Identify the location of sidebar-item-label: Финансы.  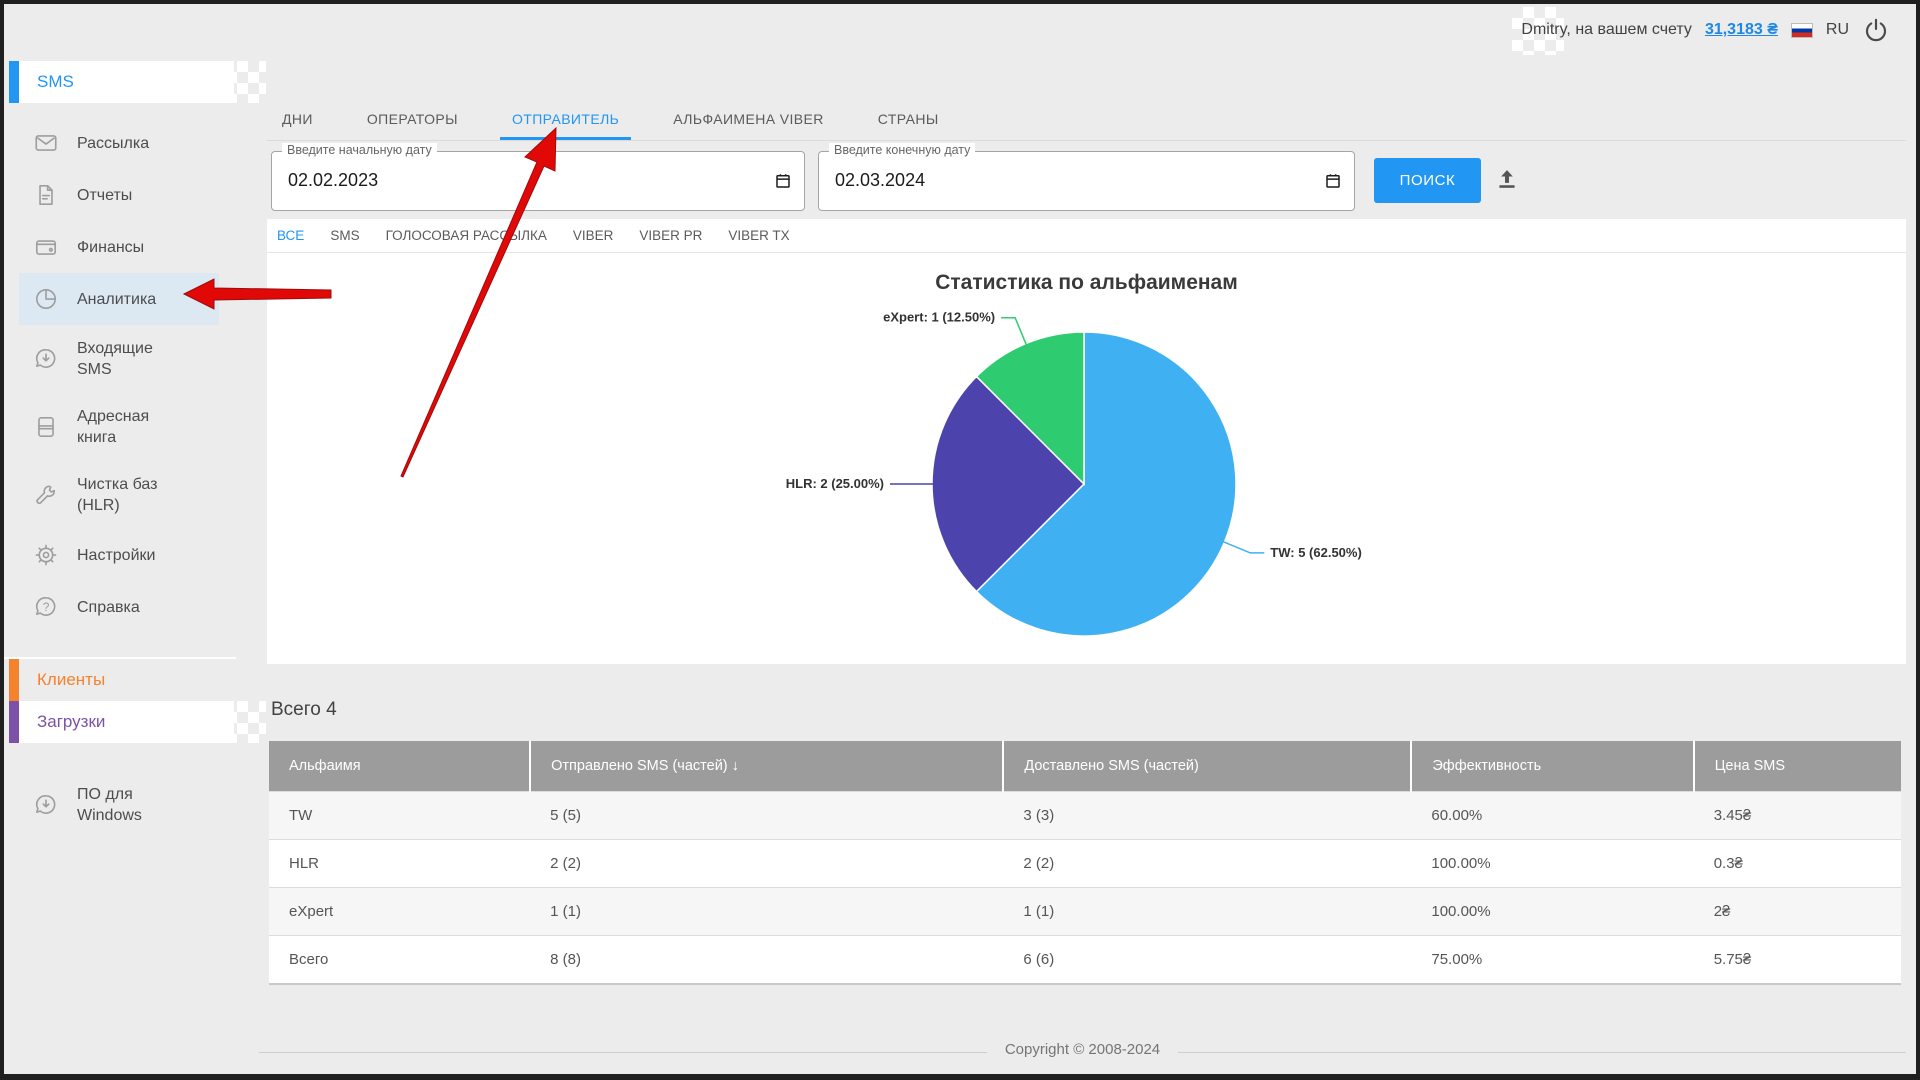
(111, 247).